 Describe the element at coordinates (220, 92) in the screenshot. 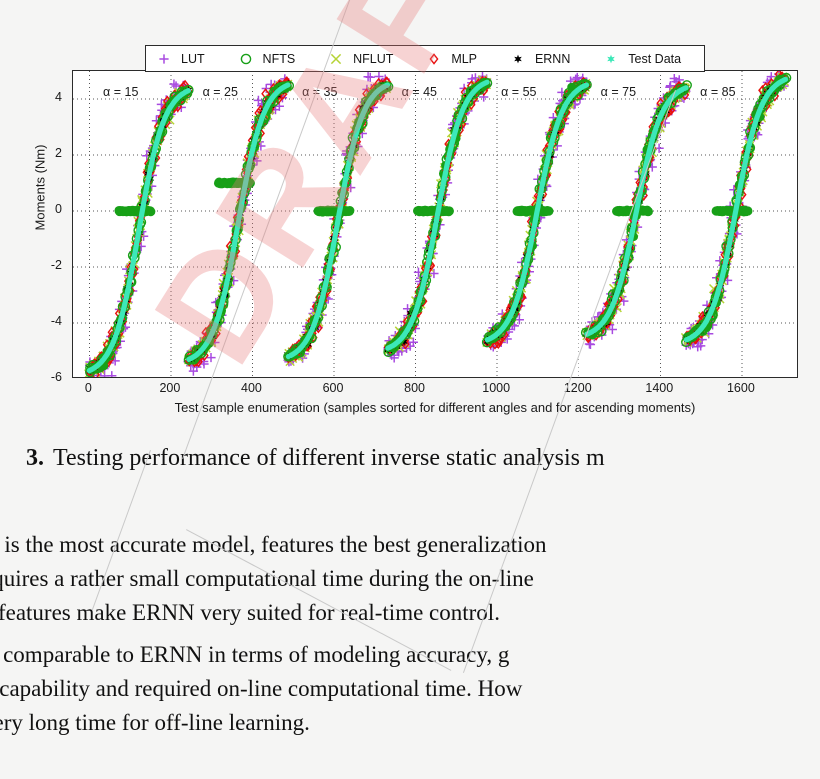

I see `alpha-group-label: α = 25` at that location.